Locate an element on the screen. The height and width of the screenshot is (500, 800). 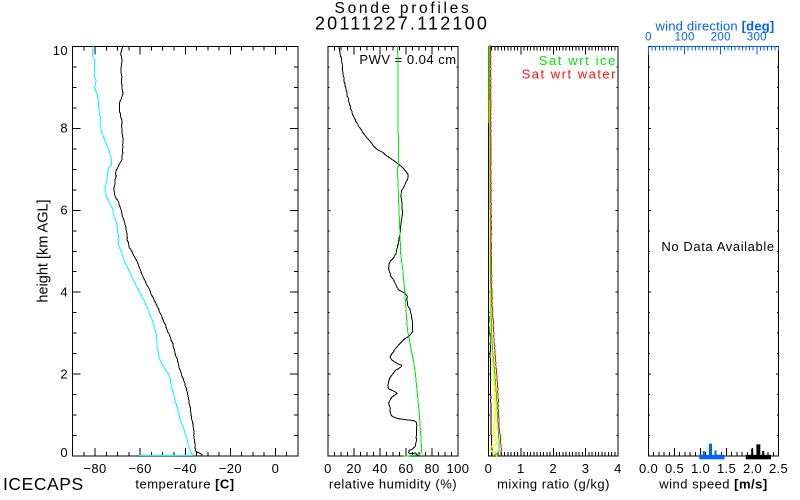
svg-text: 80 is located at coordinates (431, 468).